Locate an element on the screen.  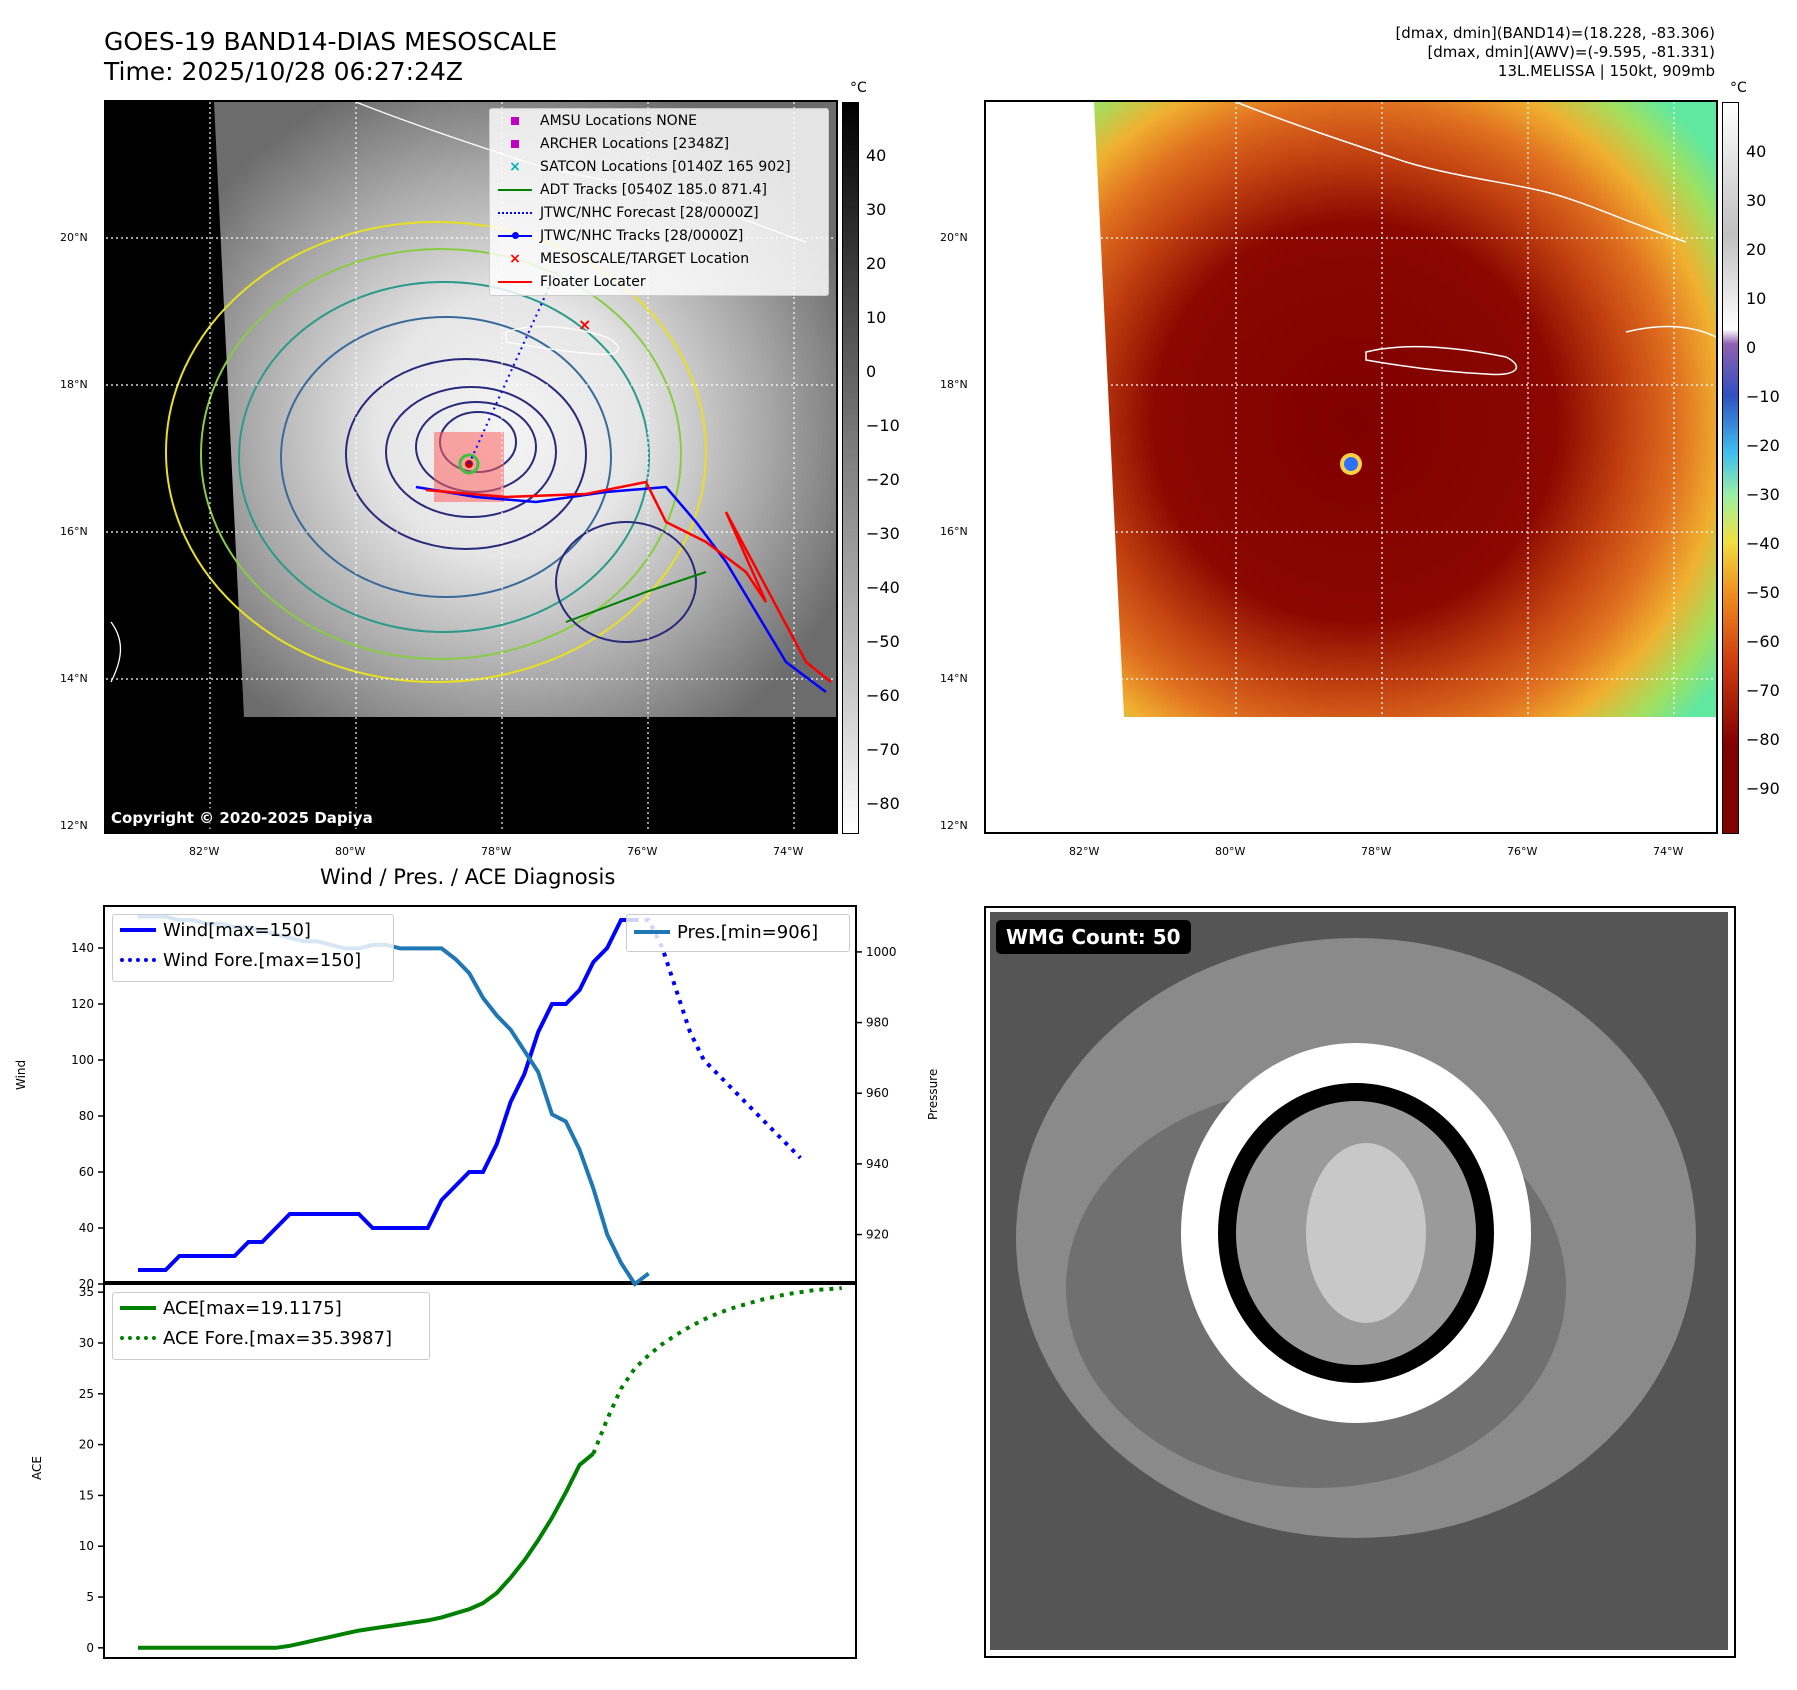
legend-label: Pres.[min=906] is located at coordinates (748, 932).